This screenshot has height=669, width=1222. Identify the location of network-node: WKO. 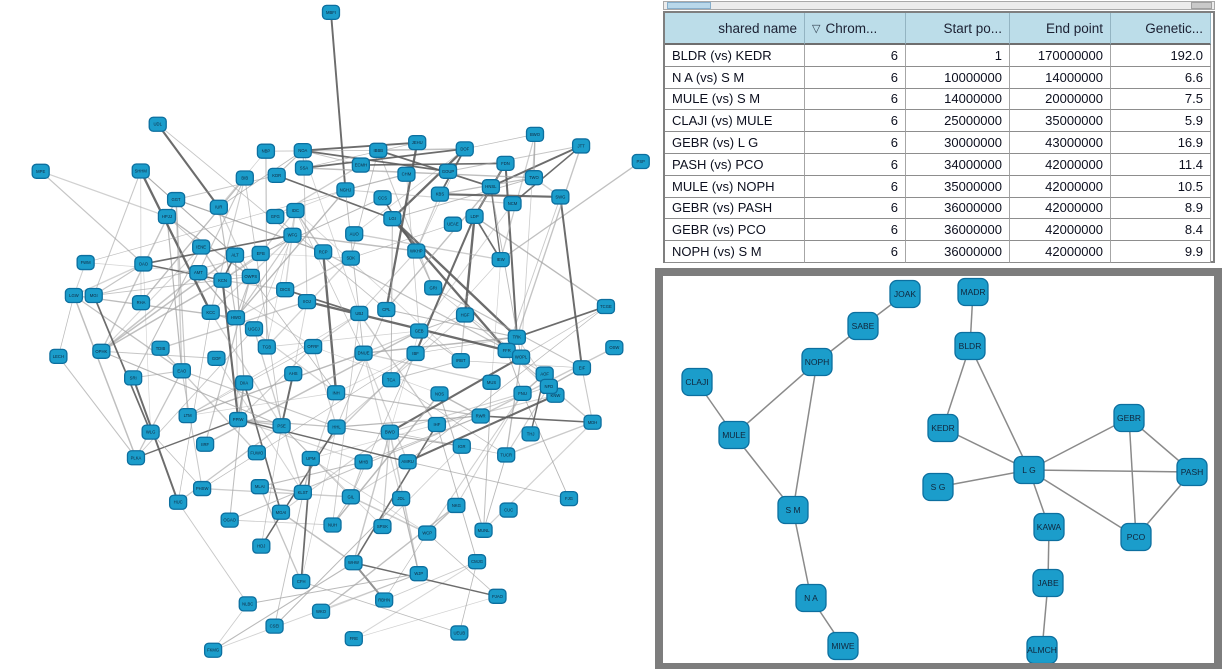
(321, 611).